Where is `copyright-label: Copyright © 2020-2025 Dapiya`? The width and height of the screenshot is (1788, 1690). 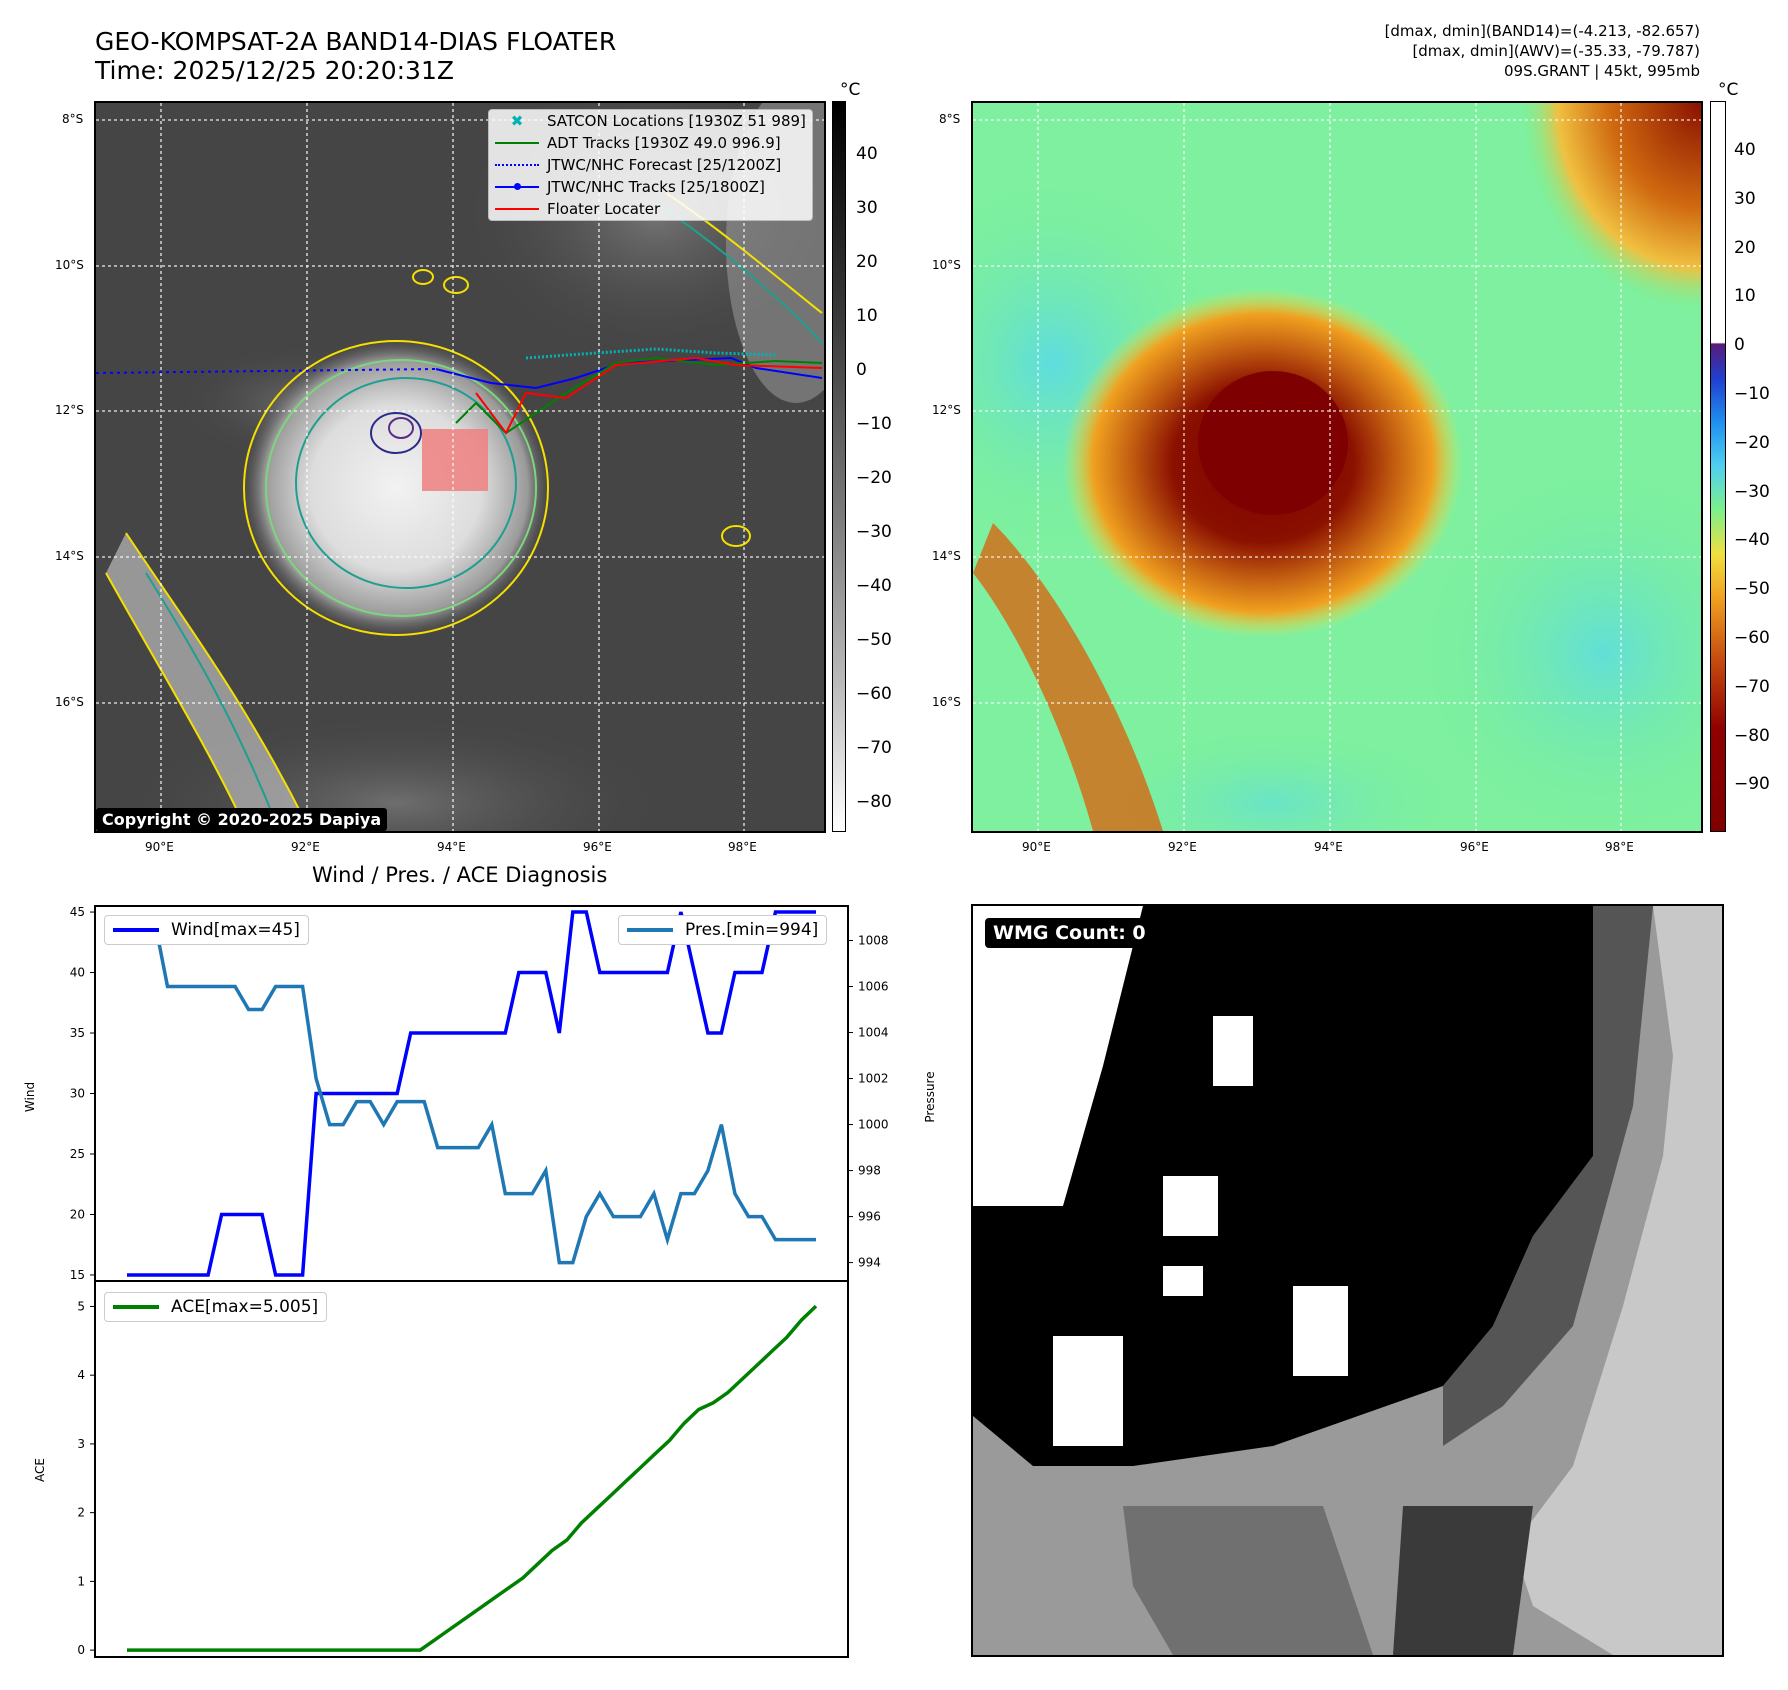
copyright-label: Copyright © 2020-2025 Dapiya is located at coordinates (242, 819).